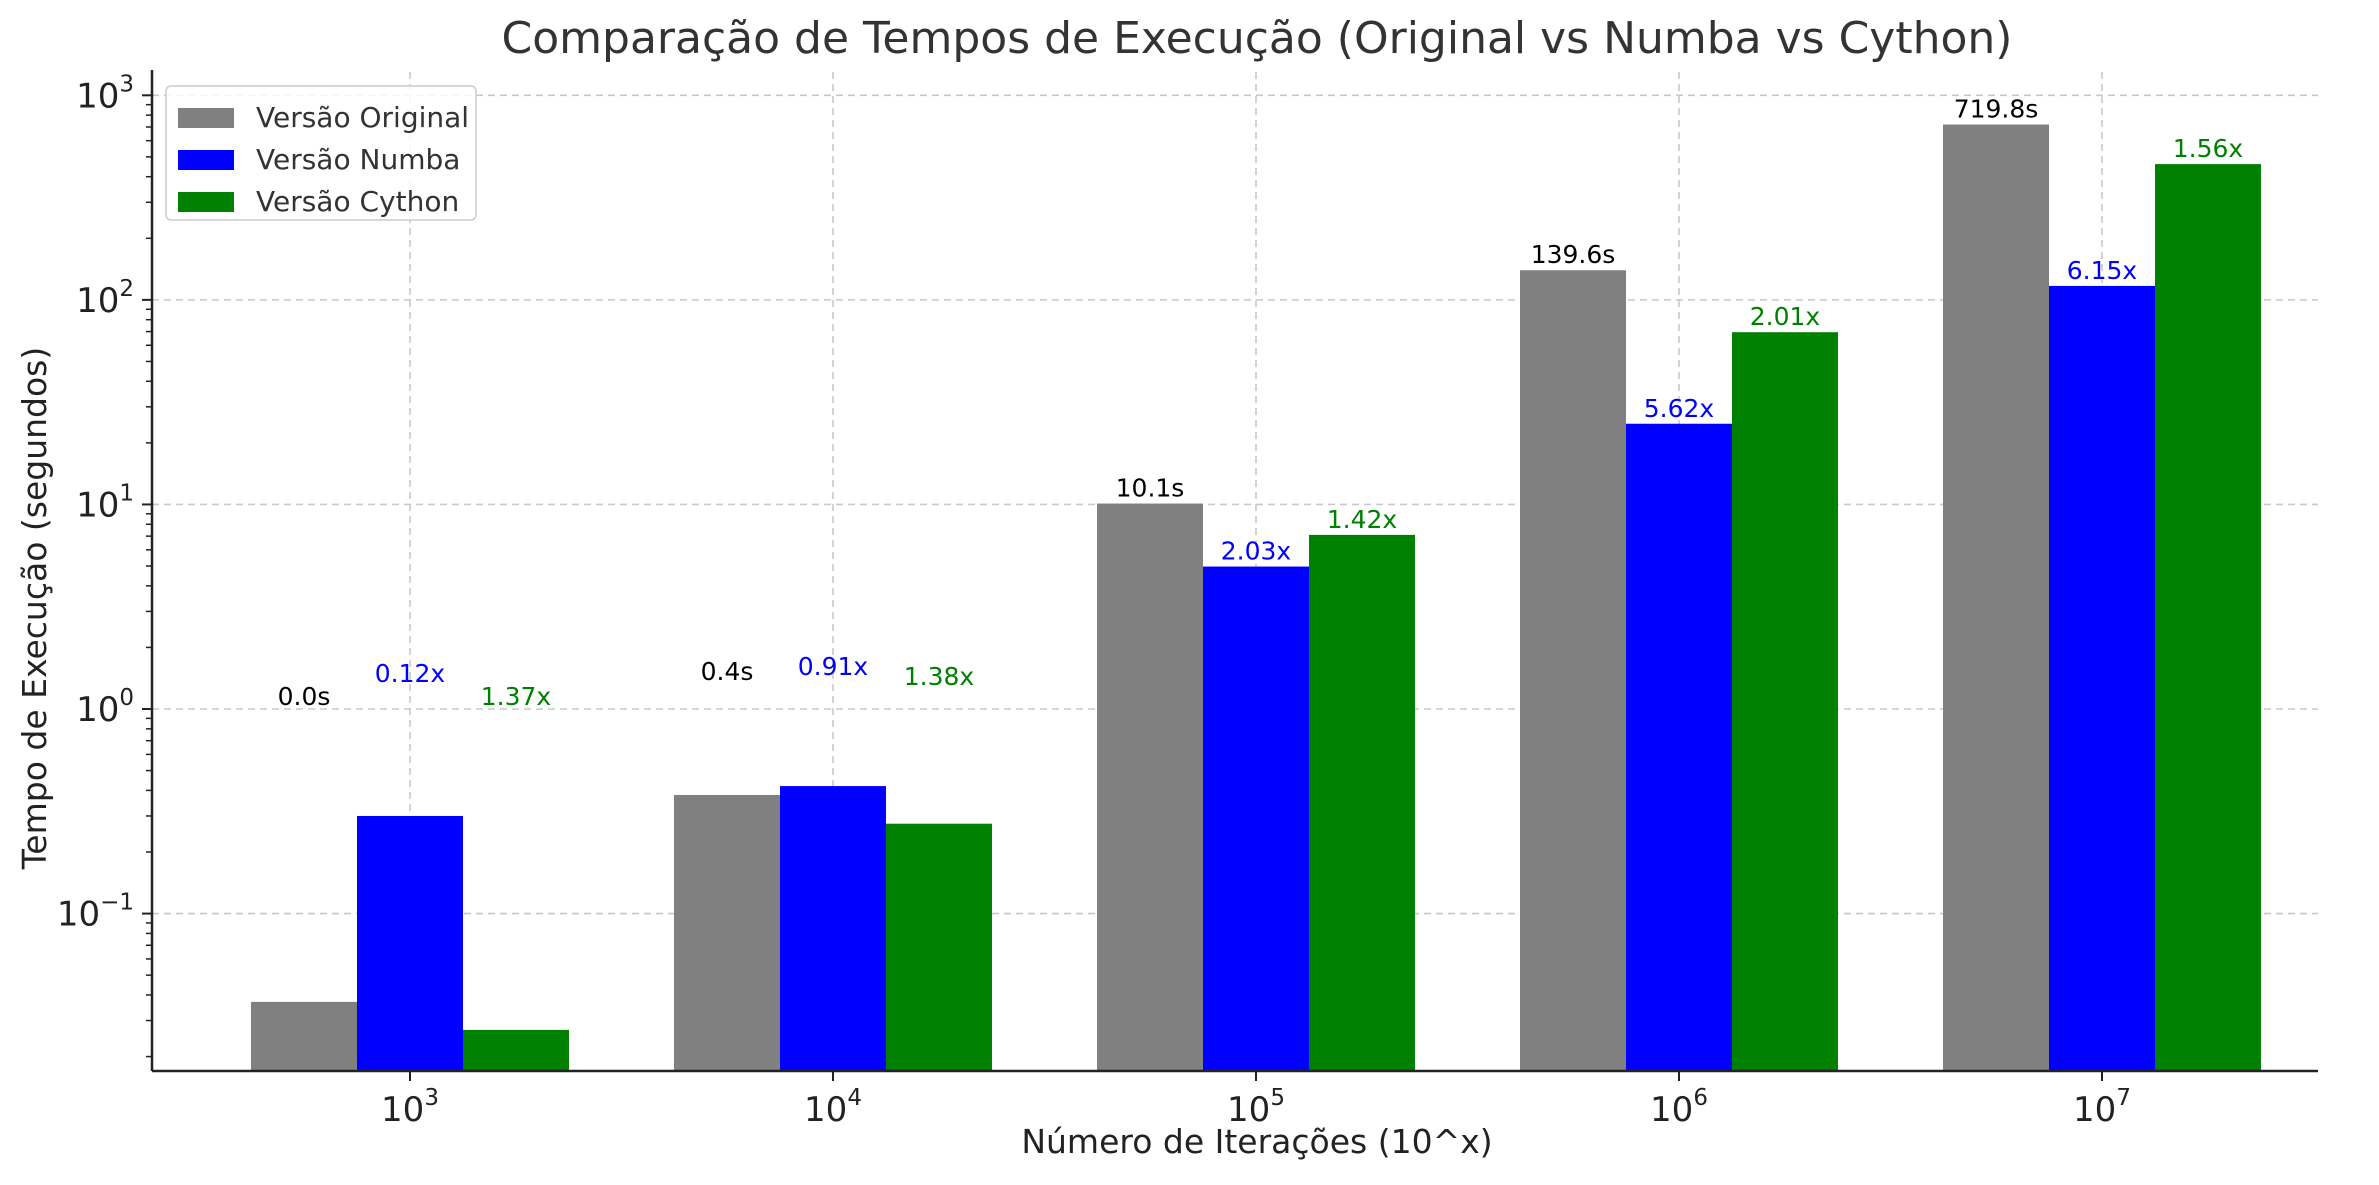 This screenshot has width=2379, height=1185. Describe the element at coordinates (2208, 148) in the screenshot. I see `bar-data-label: 1.56x` at that location.